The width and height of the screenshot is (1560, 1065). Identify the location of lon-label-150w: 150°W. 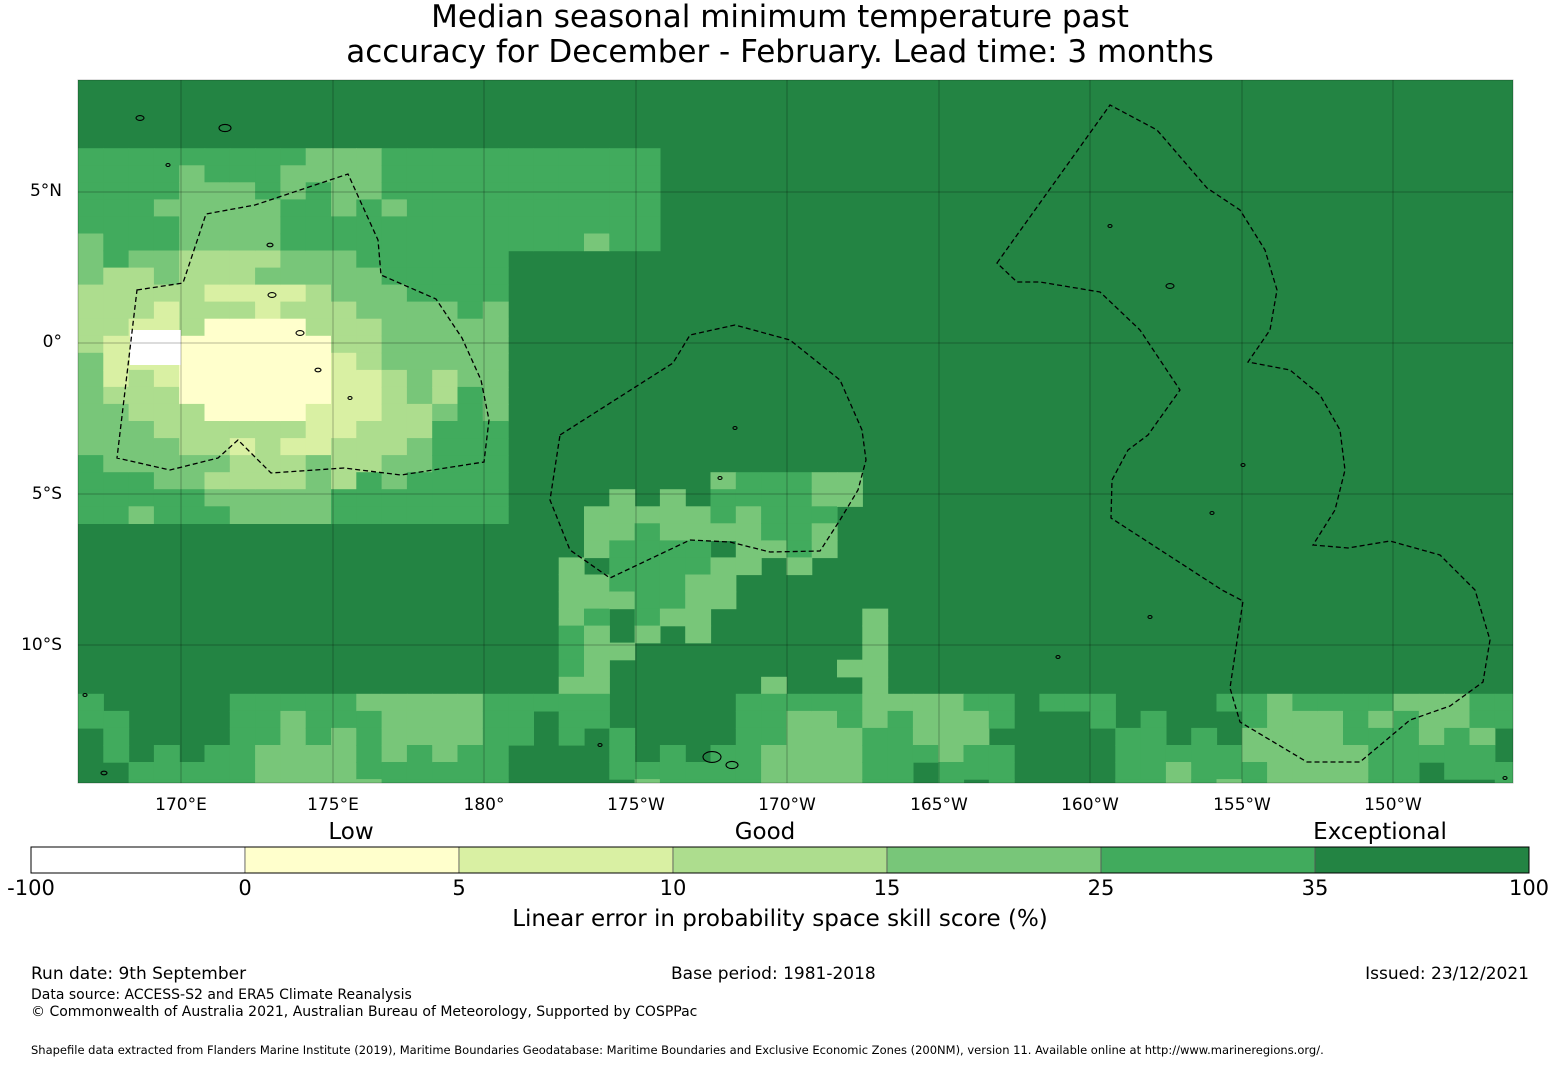
(1393, 805).